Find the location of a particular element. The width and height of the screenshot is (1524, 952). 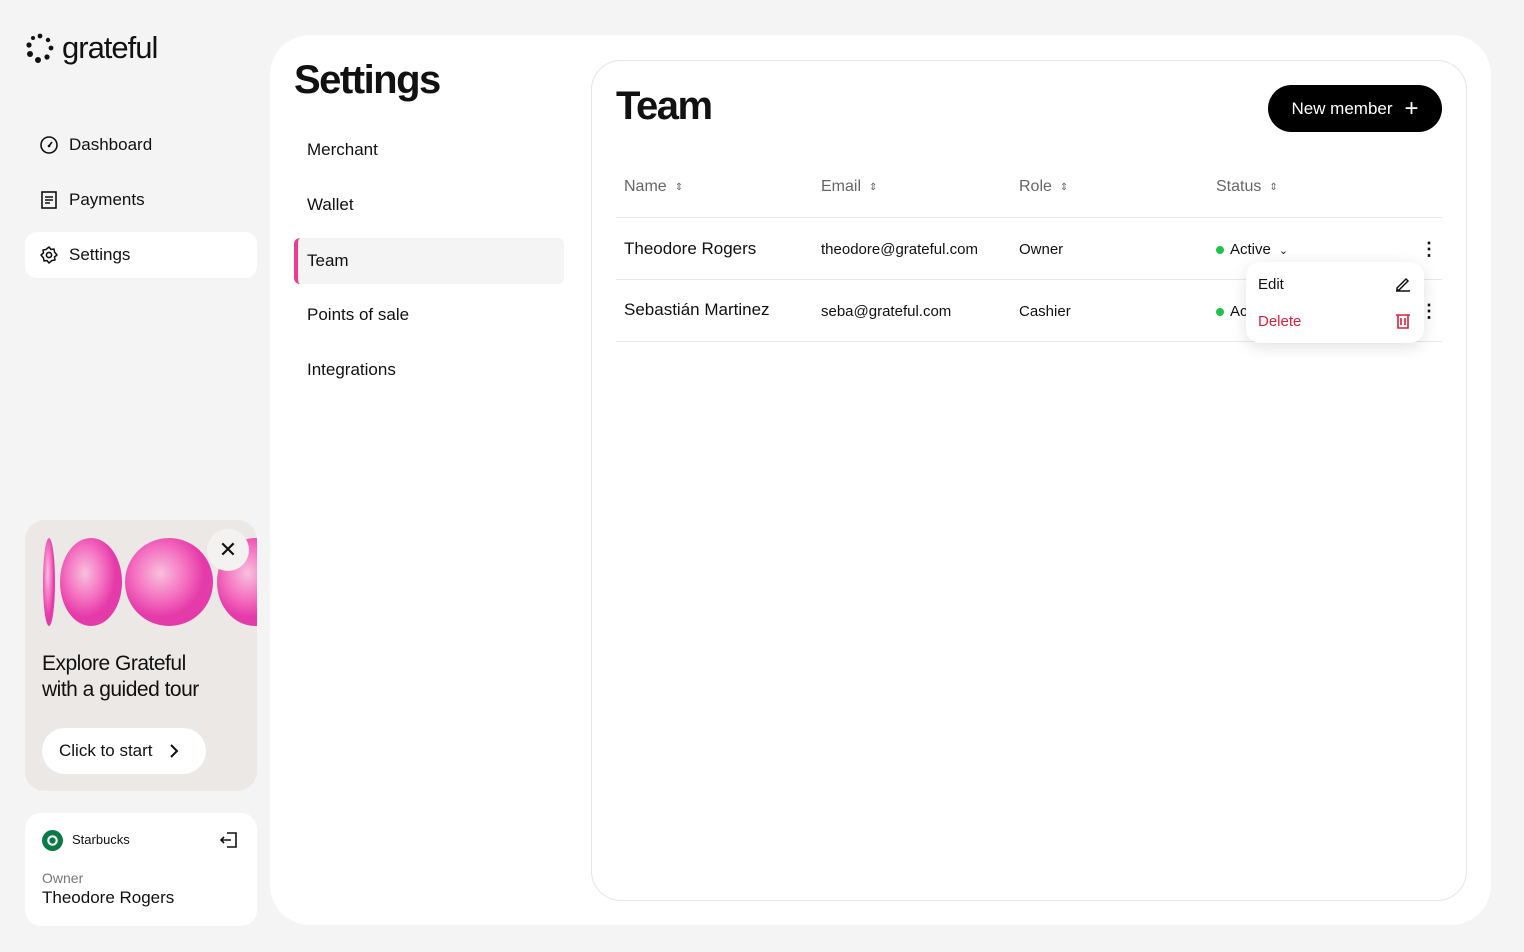

member-name: Sebastián Martinez is located at coordinates (697, 309).